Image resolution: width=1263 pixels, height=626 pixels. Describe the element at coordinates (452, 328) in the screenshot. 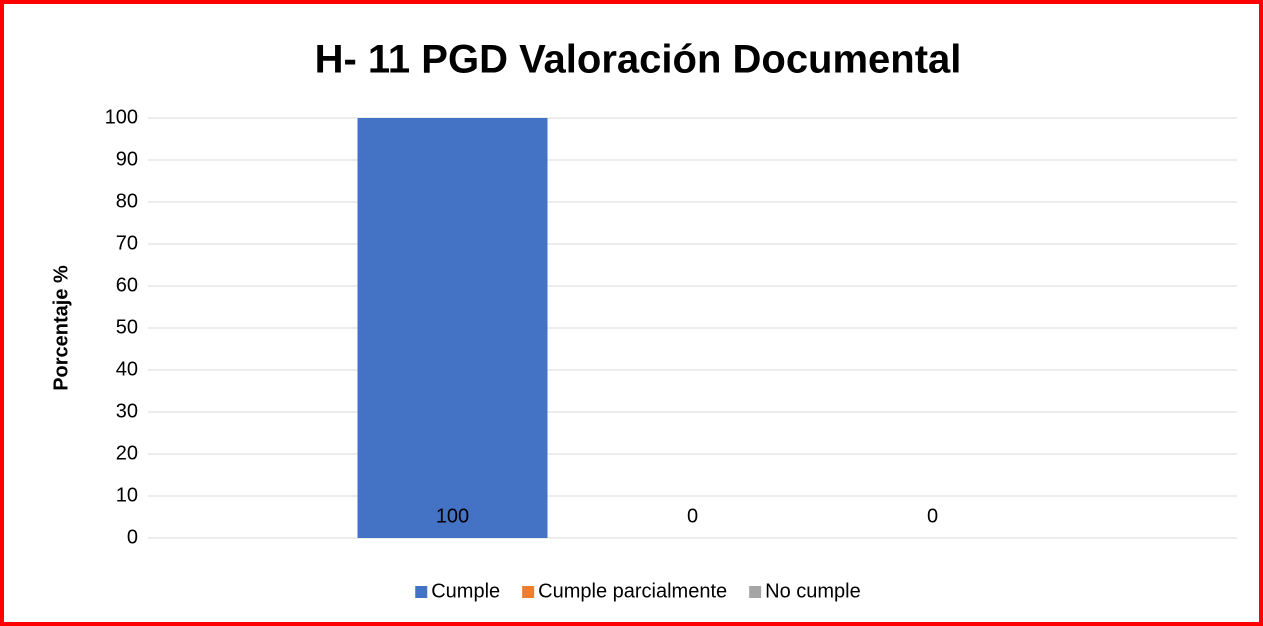

I see `bar` at that location.